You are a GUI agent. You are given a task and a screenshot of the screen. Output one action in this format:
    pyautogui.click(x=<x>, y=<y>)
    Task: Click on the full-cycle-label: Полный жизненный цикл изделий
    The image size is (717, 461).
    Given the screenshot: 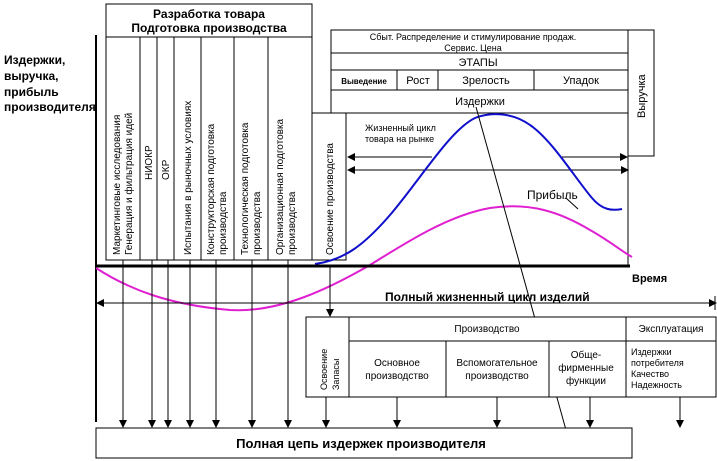 What is the action you would take?
    pyautogui.click(x=487, y=297)
    